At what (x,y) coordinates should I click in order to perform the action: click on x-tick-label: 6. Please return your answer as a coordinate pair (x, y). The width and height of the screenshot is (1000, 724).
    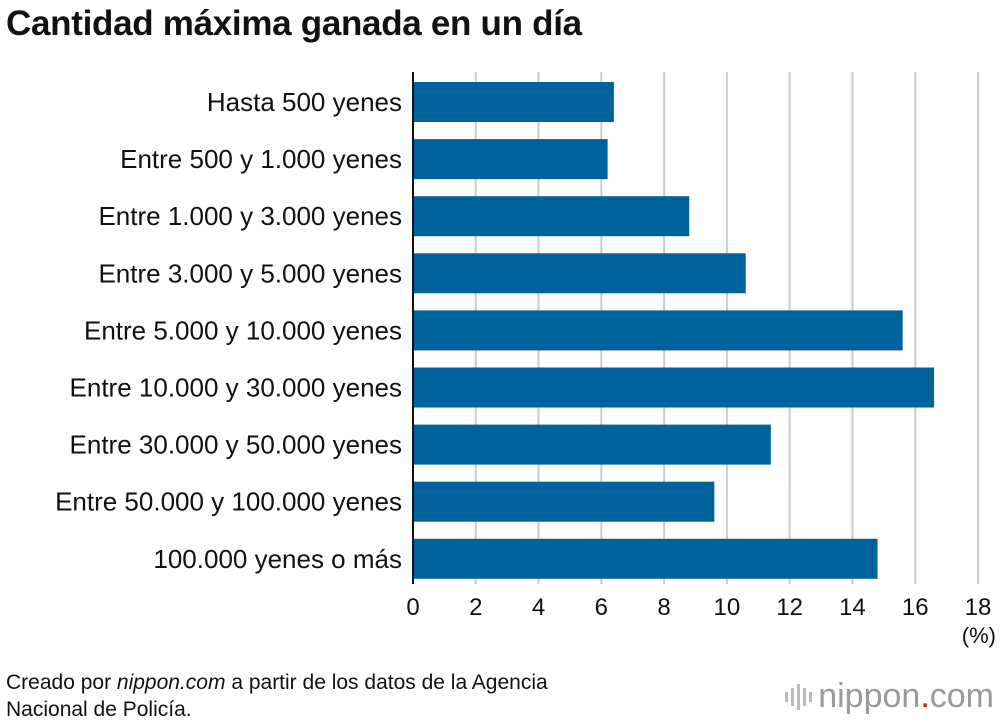
    Looking at the image, I should click on (601, 607).